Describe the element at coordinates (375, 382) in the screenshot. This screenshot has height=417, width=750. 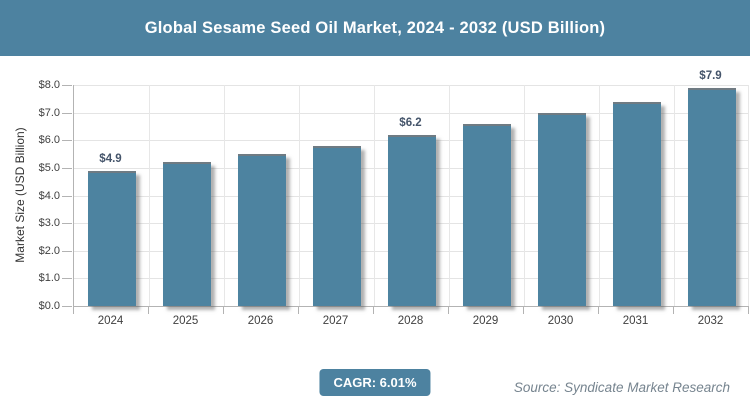
I see `cagr-badge: CAGR: 6.01%` at that location.